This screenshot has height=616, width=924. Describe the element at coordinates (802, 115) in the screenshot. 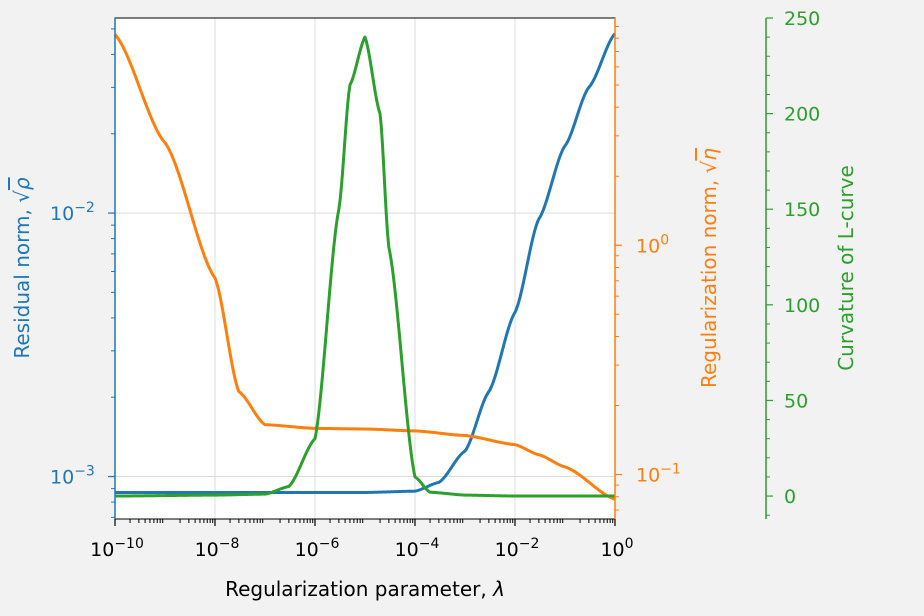

I see `curvature-tick-label: 200` at that location.